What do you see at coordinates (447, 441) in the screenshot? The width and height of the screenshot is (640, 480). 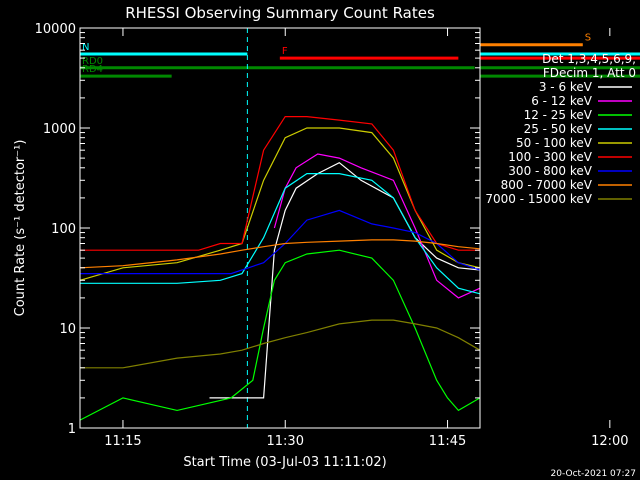 I see `x-tick-label: 11:45` at bounding box center [447, 441].